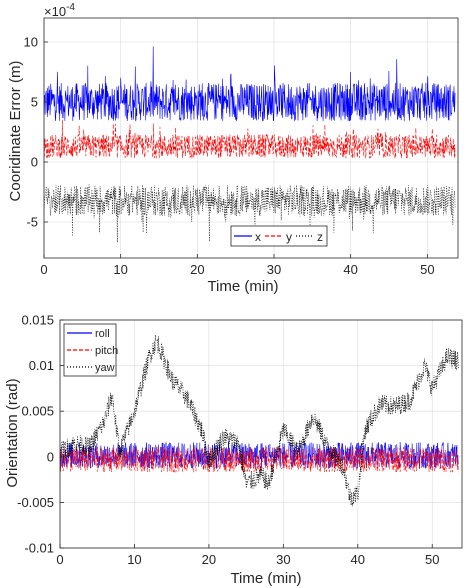  I want to click on y-tick-label: -0.005, so click(35, 502).